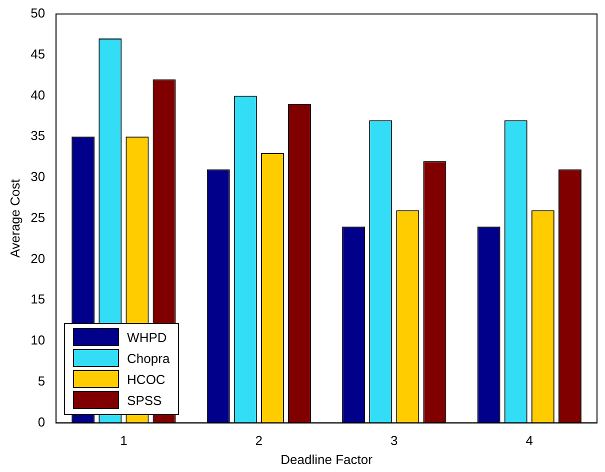  Describe the element at coordinates (529, 440) in the screenshot. I see `x-tick-label: 4` at that location.